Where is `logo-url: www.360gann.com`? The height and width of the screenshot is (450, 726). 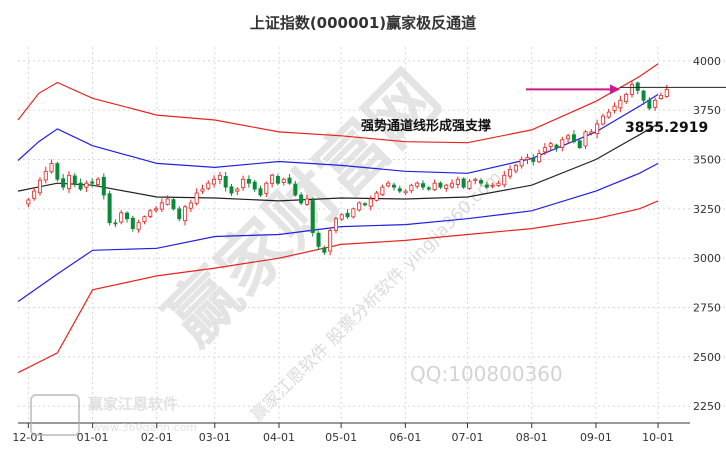
logo-url: www.360gann.com is located at coordinates (144, 427).